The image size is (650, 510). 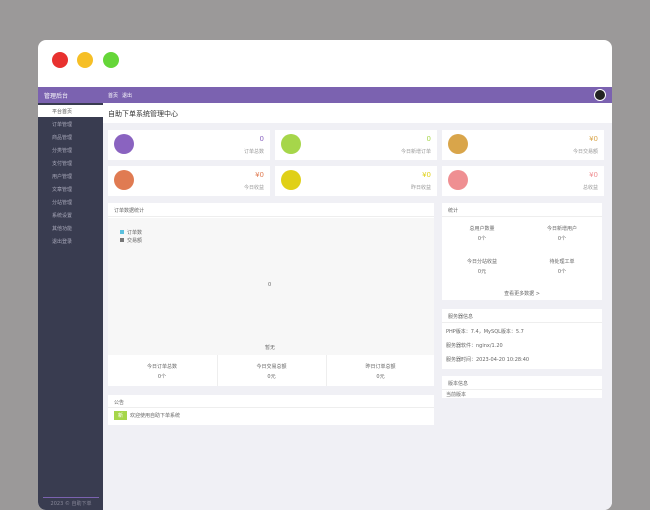 What do you see at coordinates (357, 113) in the screenshot?
I see `page-title-bar: 自助下单系统管理中心` at bounding box center [357, 113].